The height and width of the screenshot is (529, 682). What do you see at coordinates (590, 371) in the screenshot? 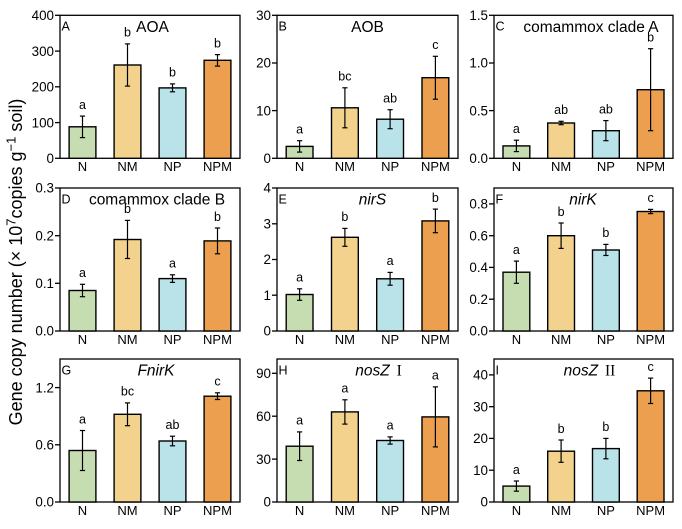
I see `svg-text: nosZ II` at bounding box center [590, 371].